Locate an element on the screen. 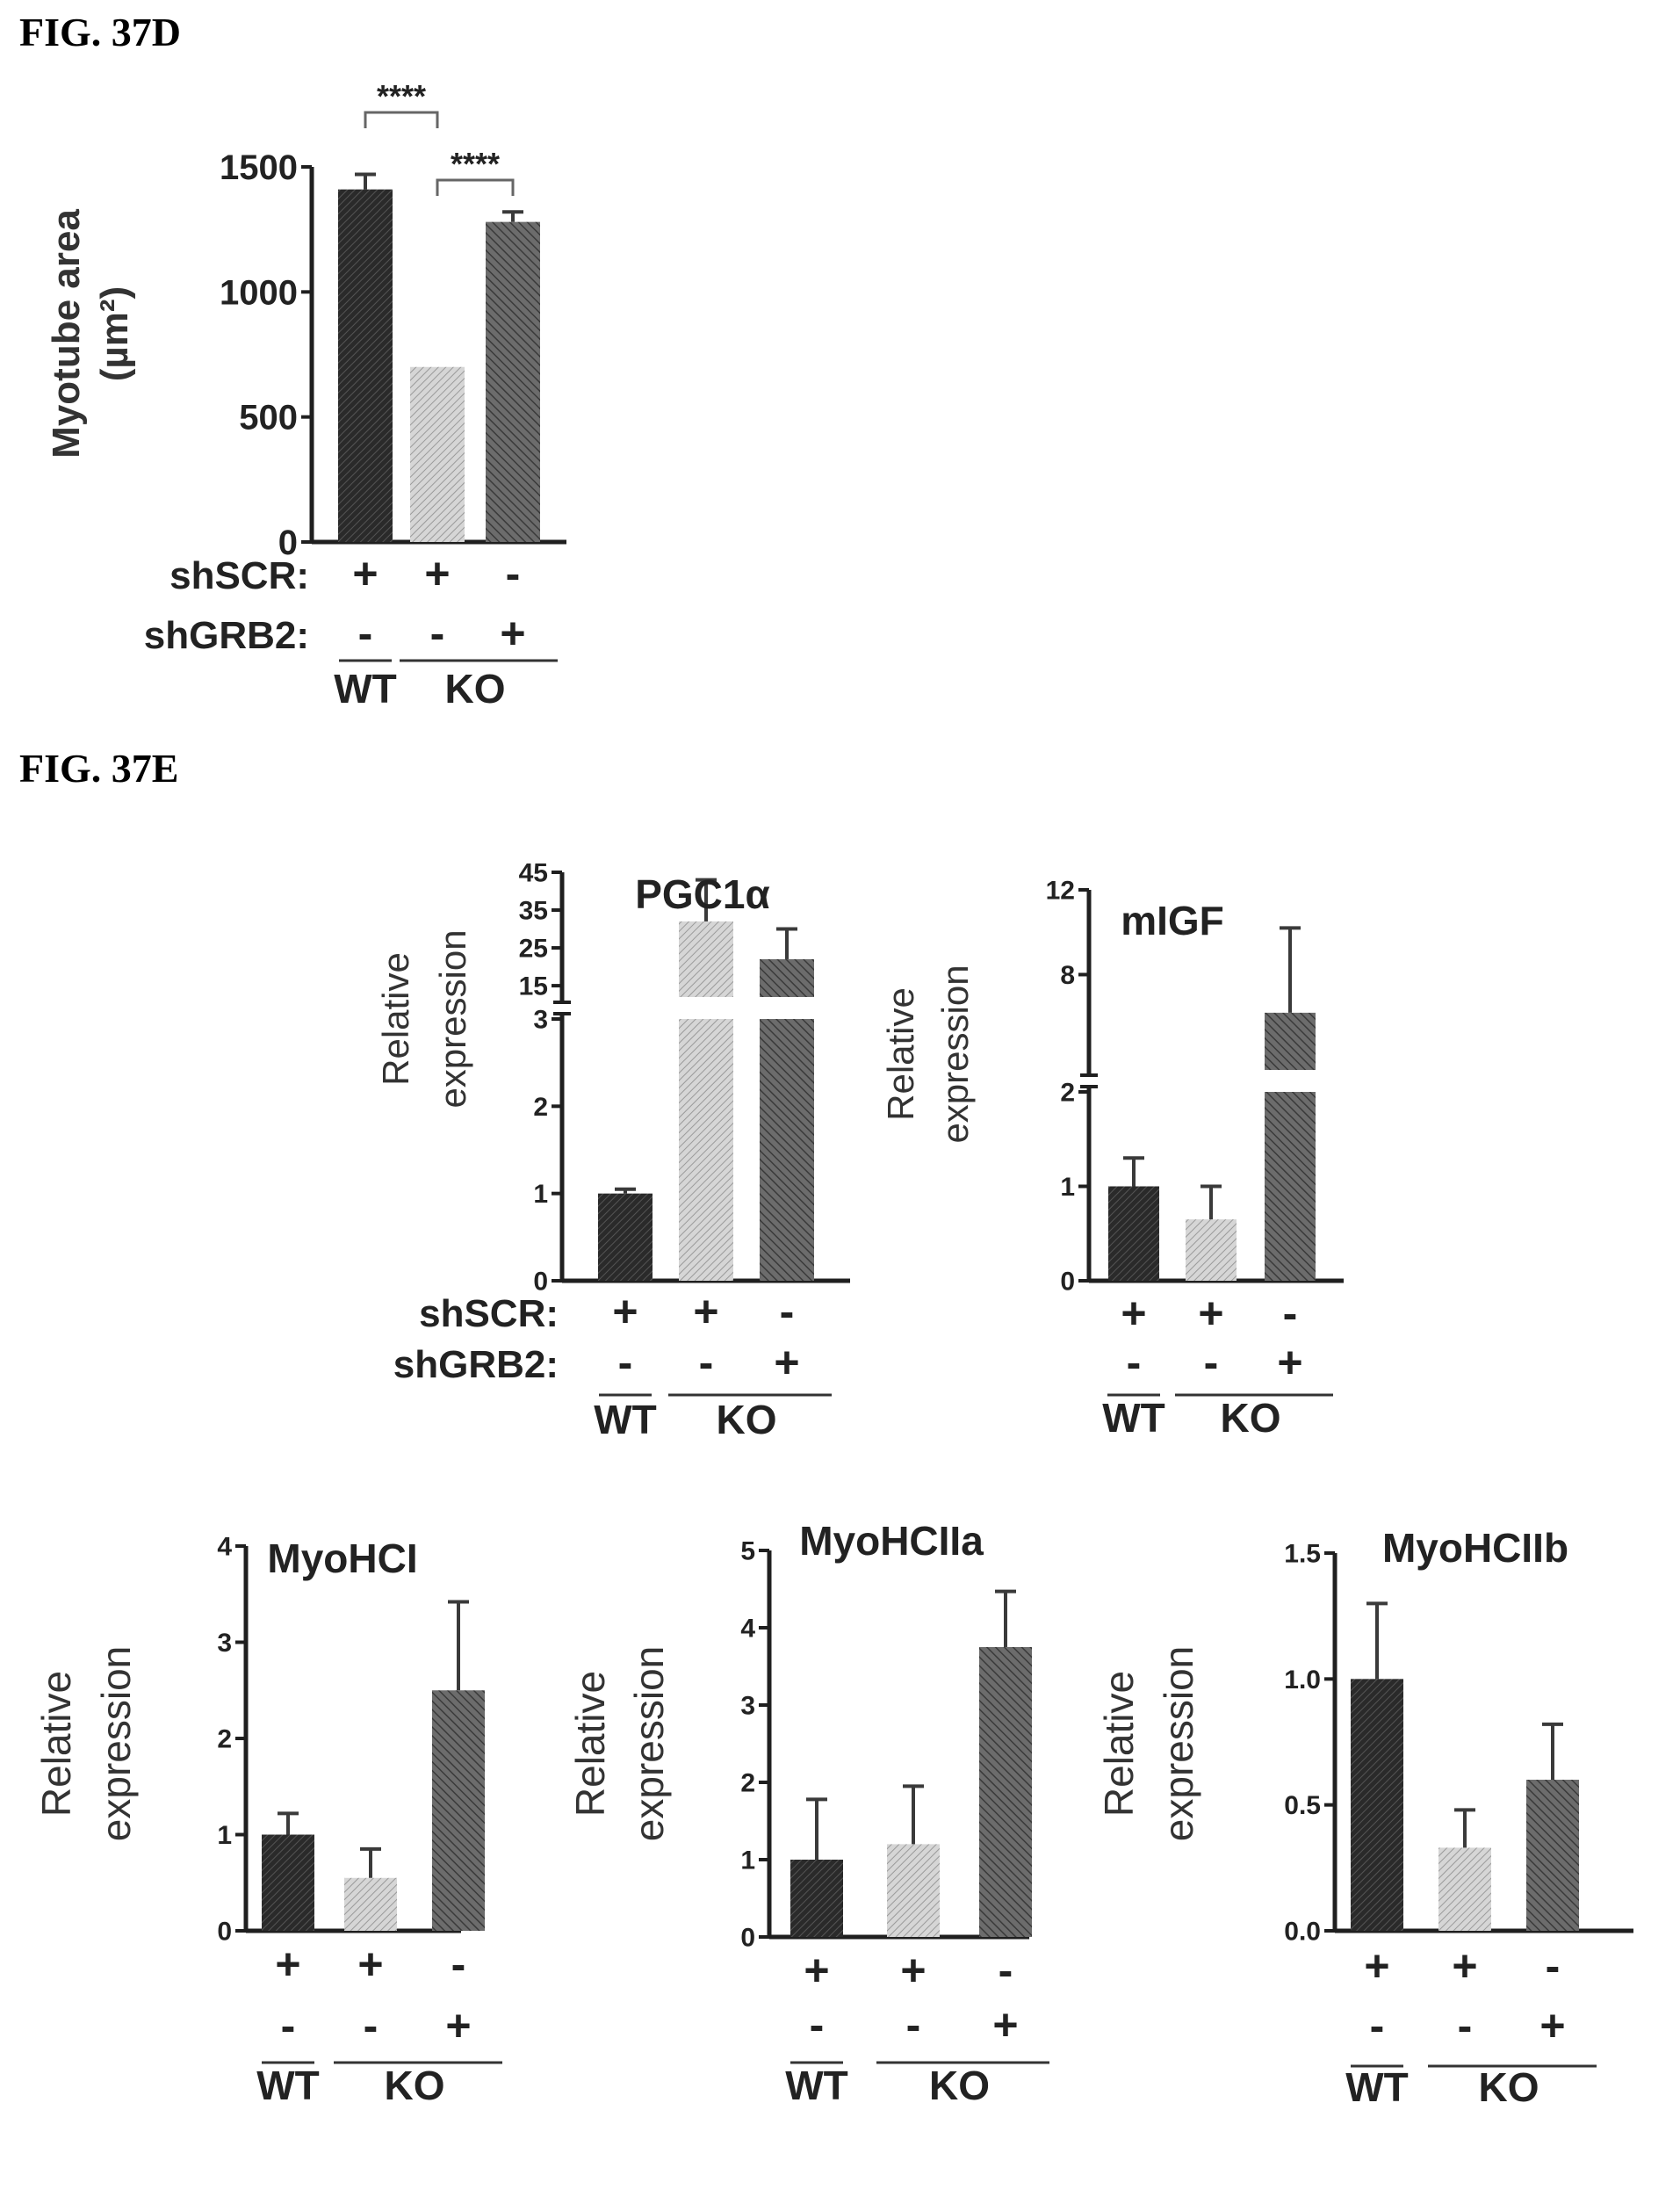 Image resolution: width=1680 pixels, height=2204 pixels. y-axis-label: Myotube area is located at coordinates (66, 334).